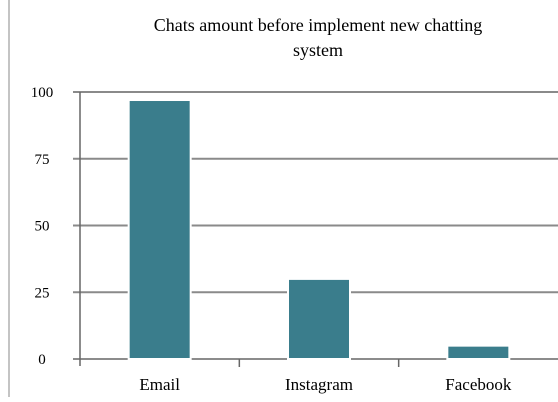 The width and height of the screenshot is (558, 402). I want to click on y-tick-label: 75, so click(42, 160).